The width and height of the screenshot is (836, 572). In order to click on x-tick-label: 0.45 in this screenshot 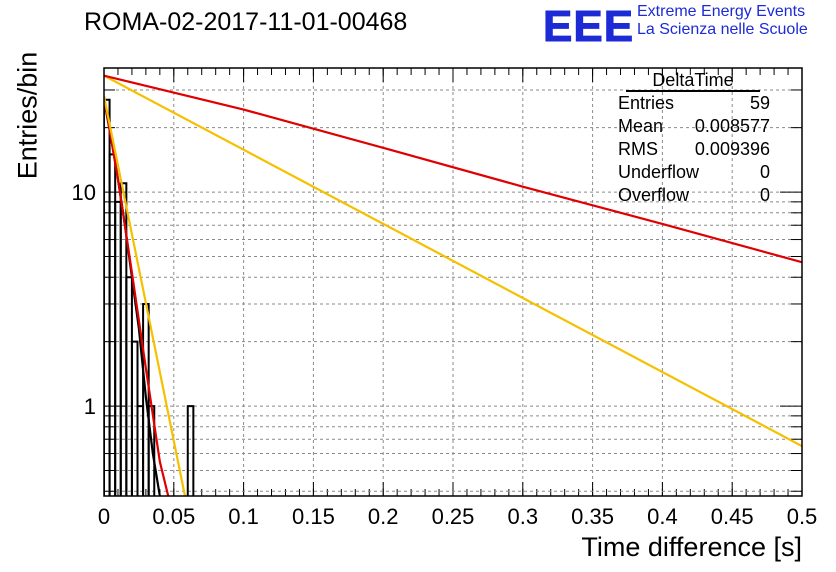, I will do `click(732, 516)`.